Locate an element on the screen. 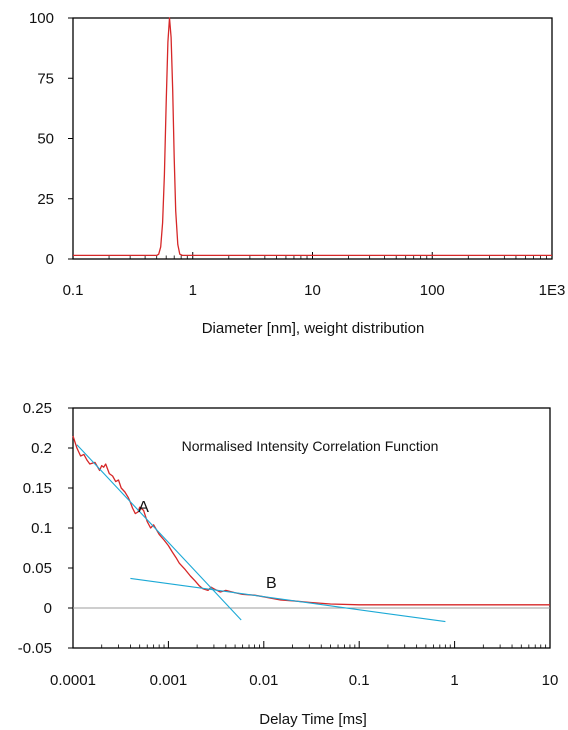 Image resolution: width=568 pixels, height=730 pixels. x-axis-label: Delay Time [ms] is located at coordinates (313, 719).